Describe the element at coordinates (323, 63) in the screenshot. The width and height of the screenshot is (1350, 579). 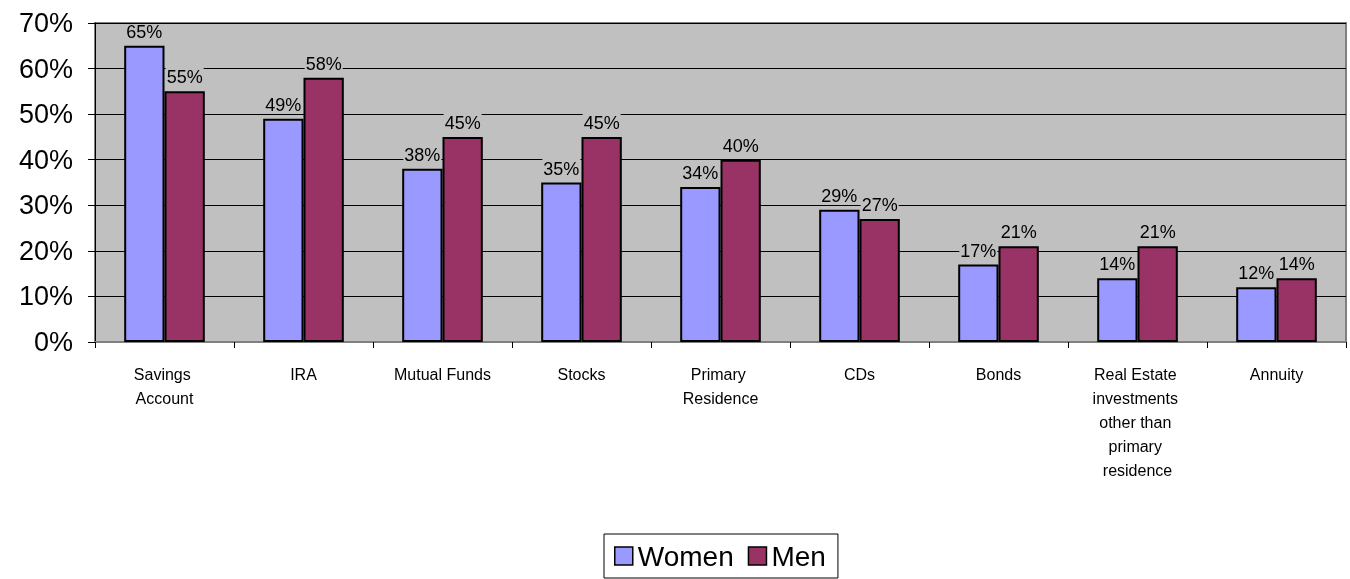
I see `data-label: 58%` at that location.